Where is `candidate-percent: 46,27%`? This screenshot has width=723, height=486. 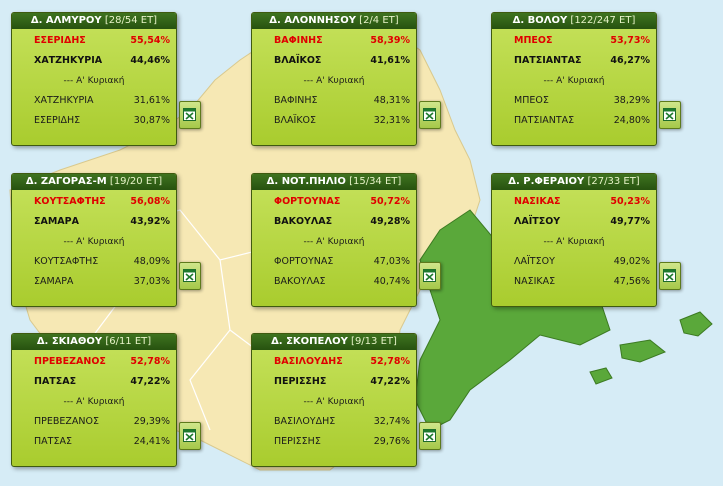 candidate-percent: 46,27% is located at coordinates (630, 60).